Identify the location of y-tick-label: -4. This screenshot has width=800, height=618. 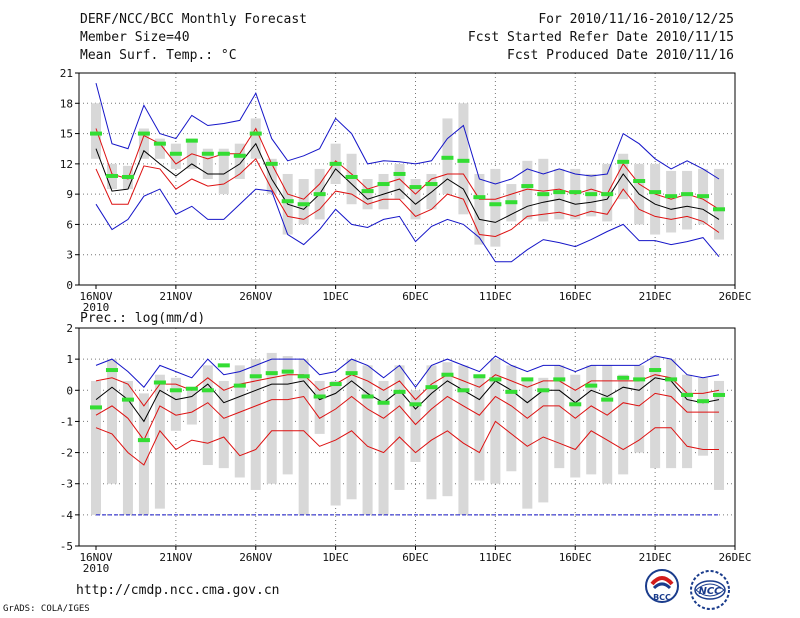
(67, 515).